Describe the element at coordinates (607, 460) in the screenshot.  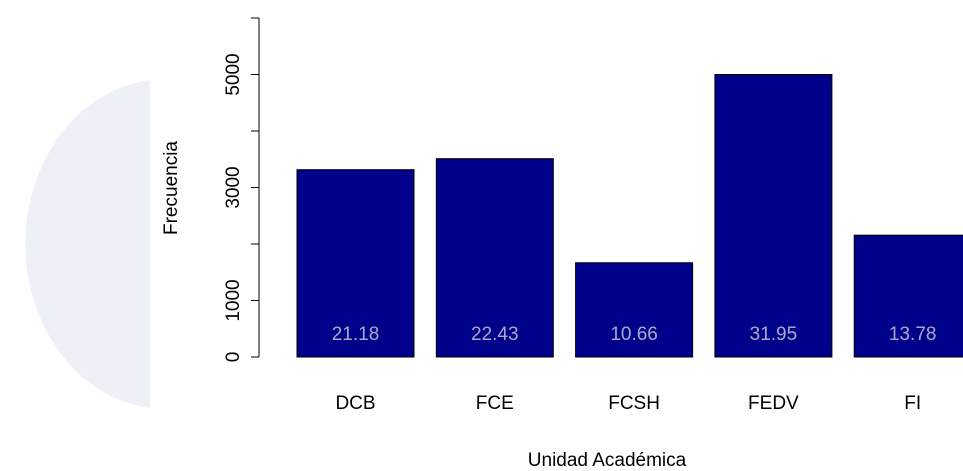
I see `x-axis-title: Unidad Académica` at that location.